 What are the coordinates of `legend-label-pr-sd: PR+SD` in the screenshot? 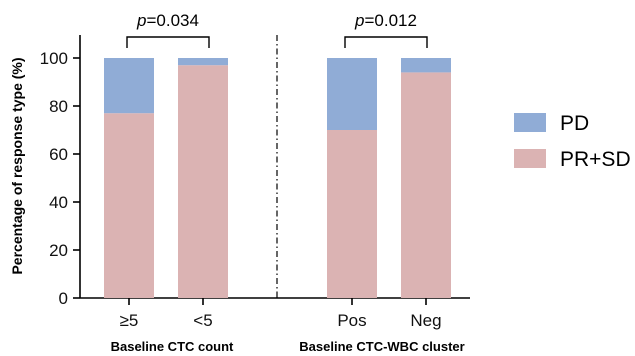 It's located at (595, 159).